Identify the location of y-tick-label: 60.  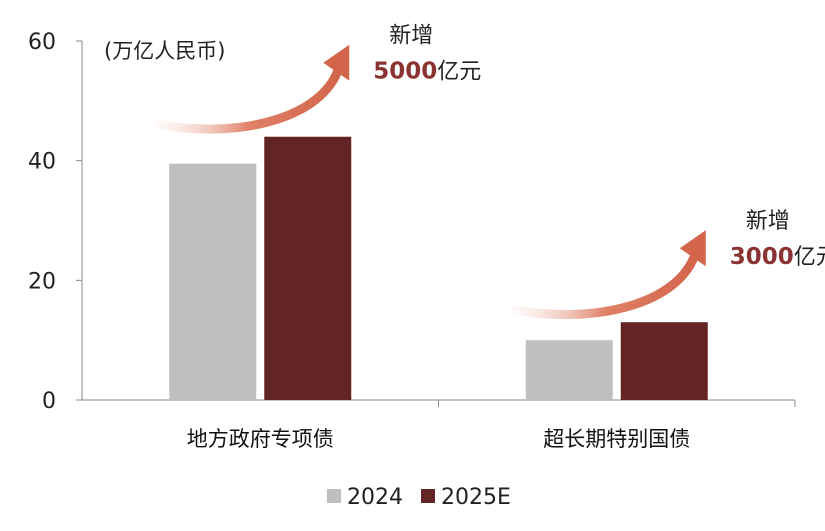
(42, 42).